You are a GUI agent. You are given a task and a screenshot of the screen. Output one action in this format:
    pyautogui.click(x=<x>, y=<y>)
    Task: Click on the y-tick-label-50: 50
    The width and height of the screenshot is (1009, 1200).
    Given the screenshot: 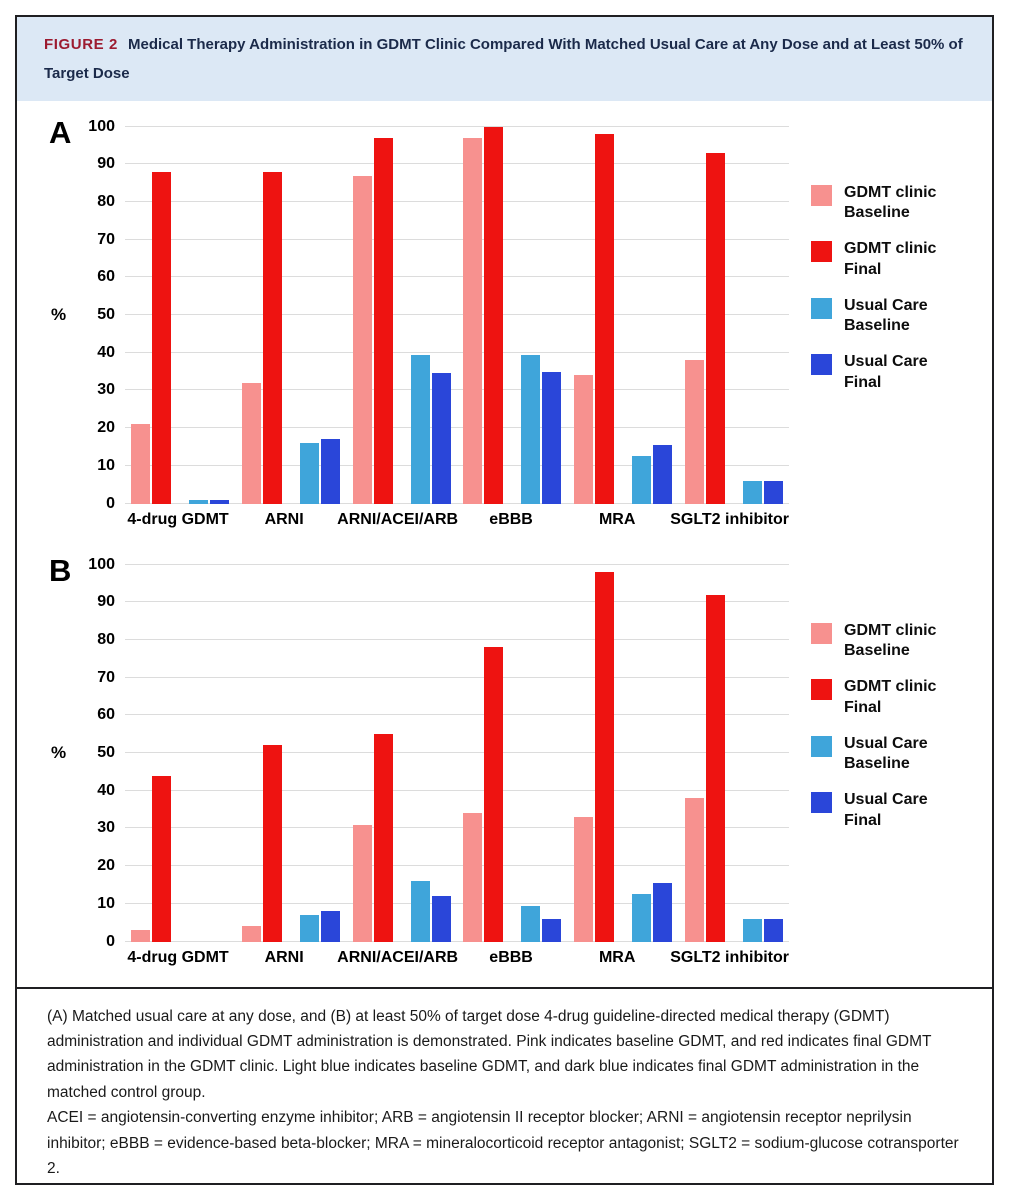 What is the action you would take?
    pyautogui.click(x=106, y=314)
    